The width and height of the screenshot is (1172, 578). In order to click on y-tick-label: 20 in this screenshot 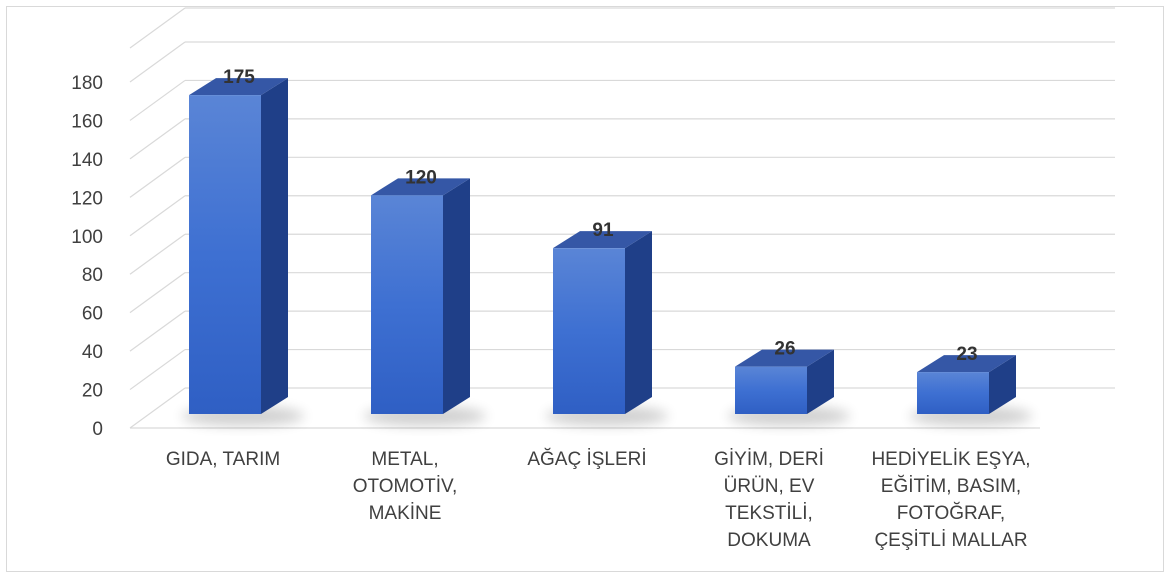, I will do `click(92, 391)`.